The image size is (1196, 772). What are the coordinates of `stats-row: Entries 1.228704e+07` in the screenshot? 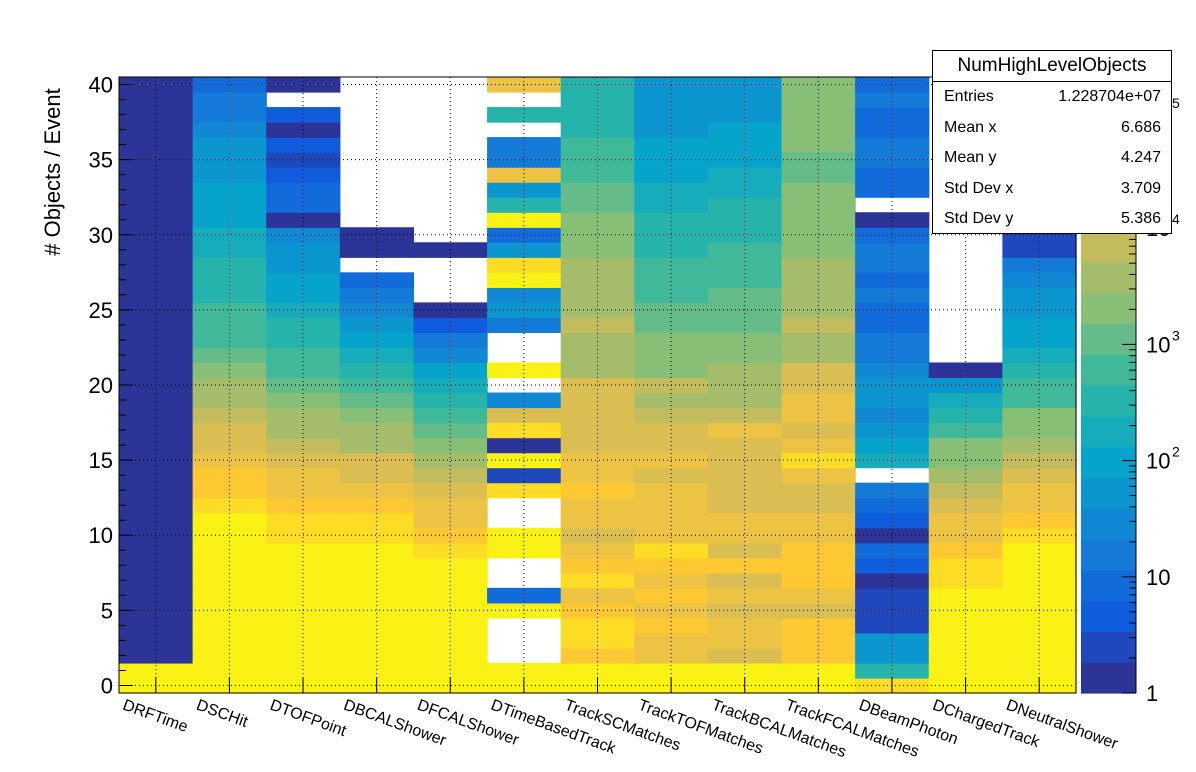 It's located at (1052, 97).